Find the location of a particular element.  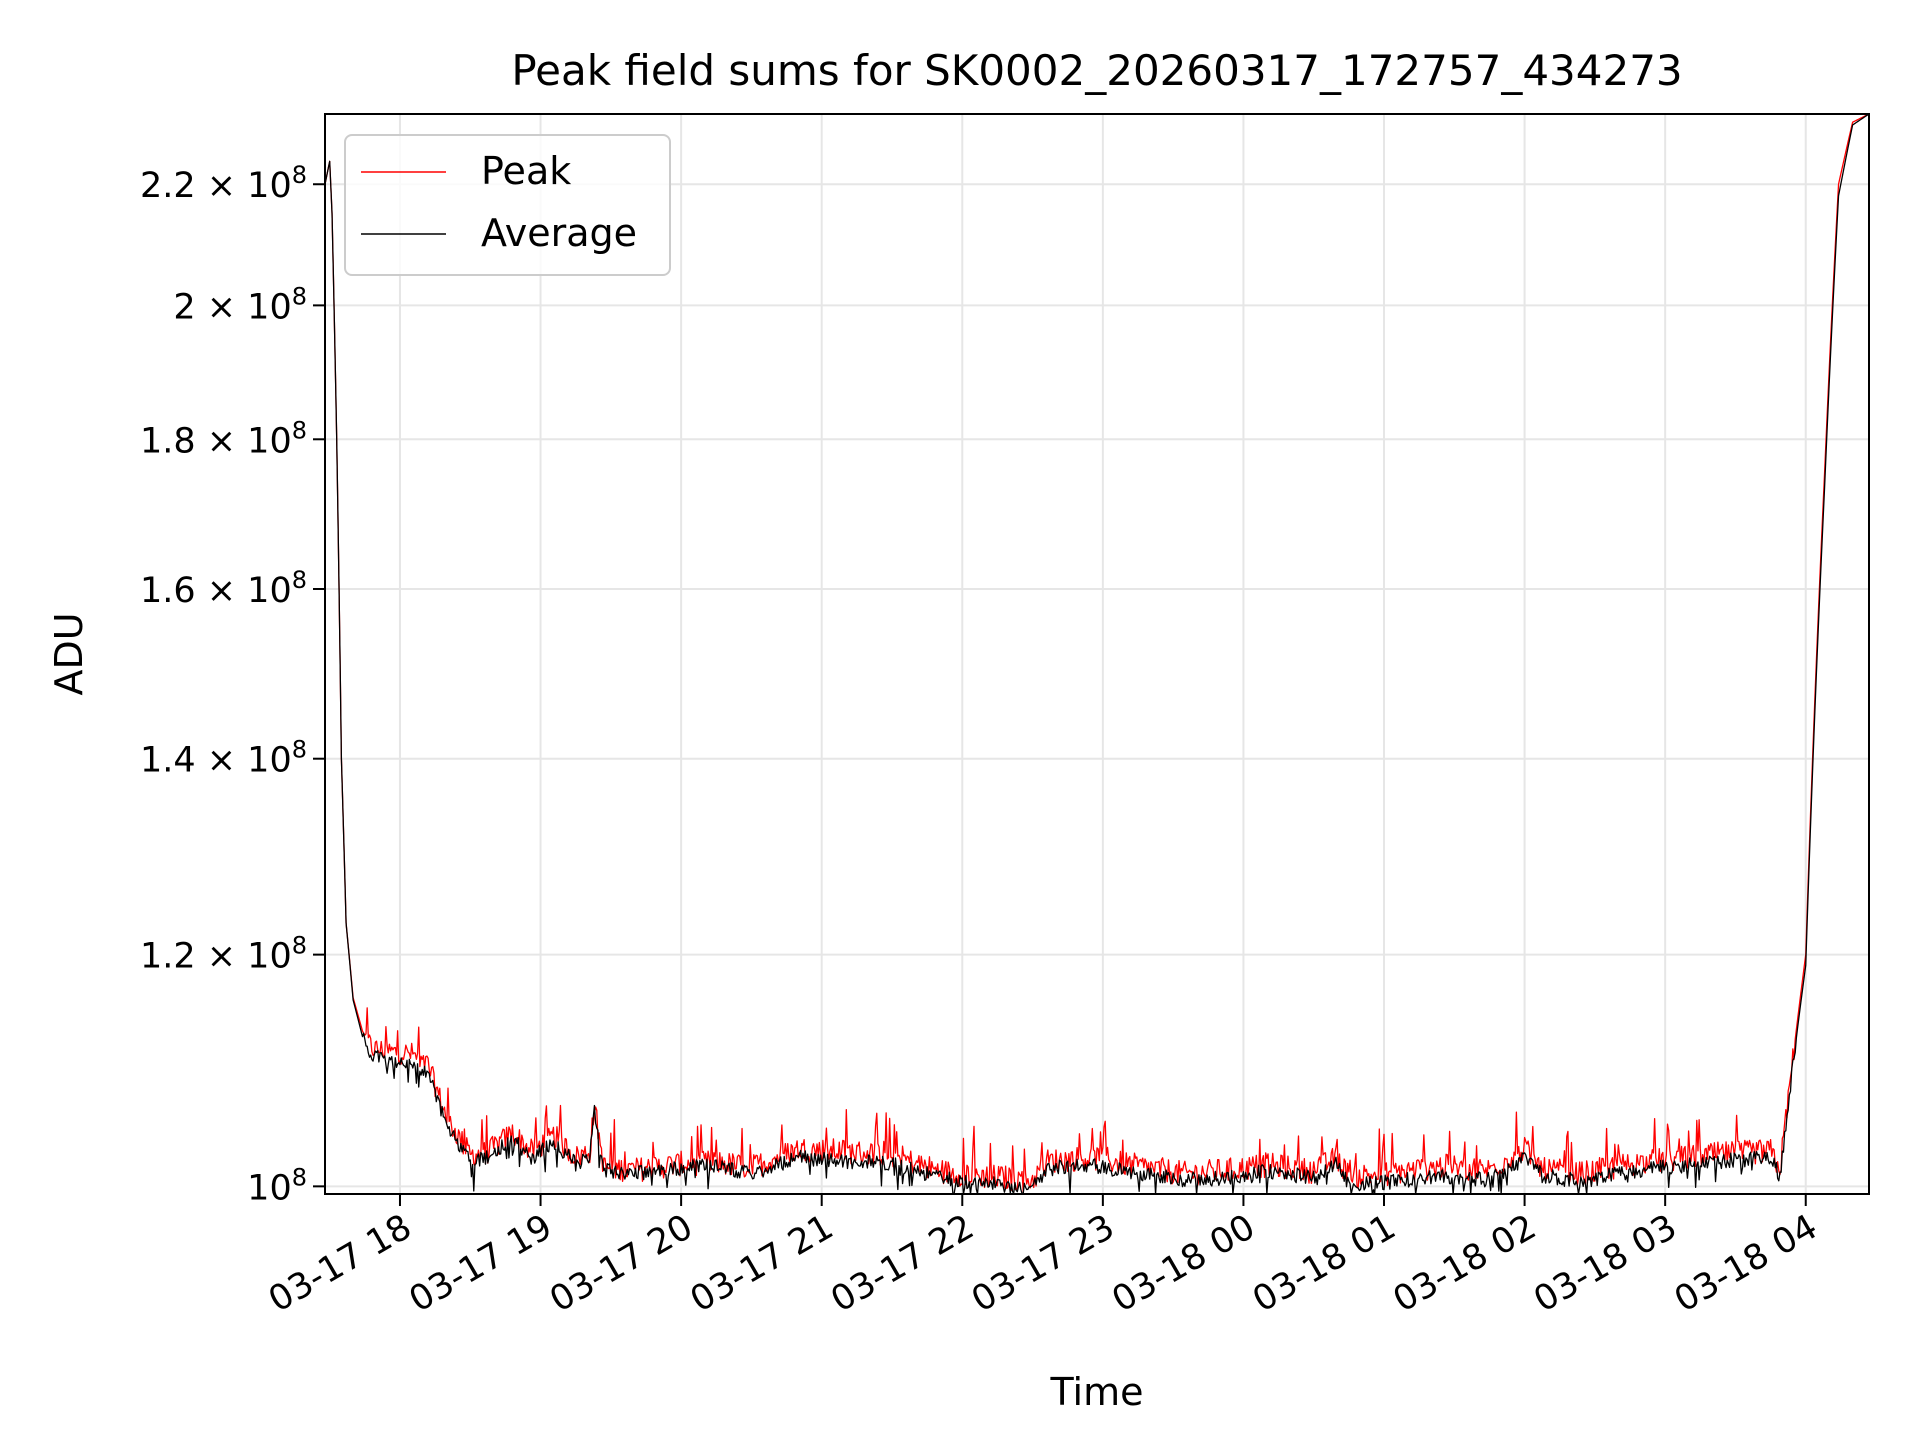

legend: Peak Average is located at coordinates (507, 205).